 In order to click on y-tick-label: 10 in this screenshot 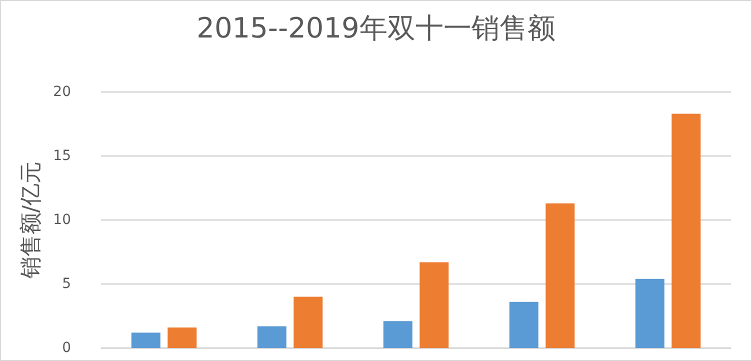, I will do `click(62, 220)`.